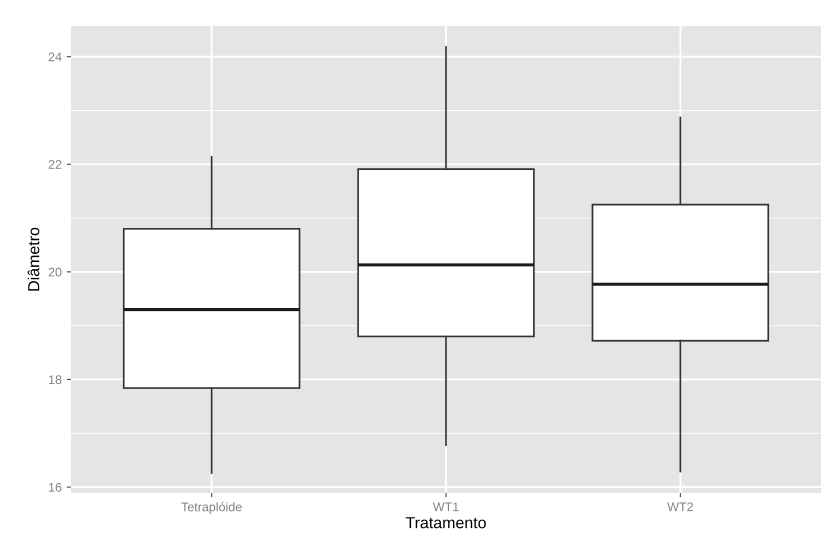  Describe the element at coordinates (55, 57) in the screenshot. I see `y-tick-label: 24` at that location.